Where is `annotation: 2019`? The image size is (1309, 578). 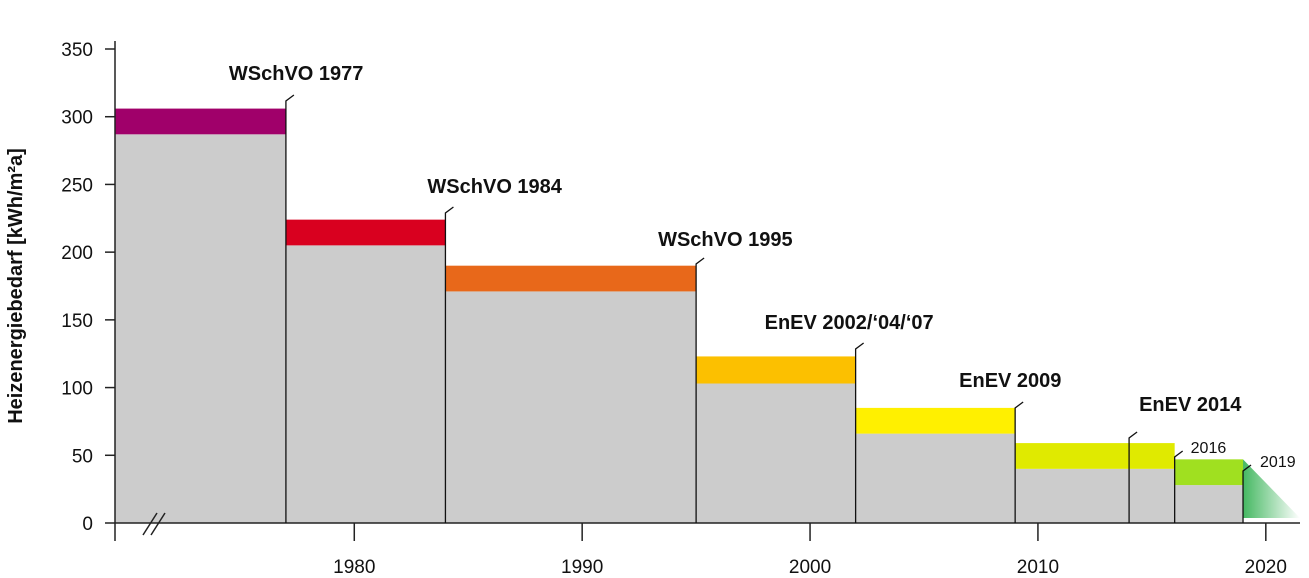 annotation: 2019 is located at coordinates (1278, 462).